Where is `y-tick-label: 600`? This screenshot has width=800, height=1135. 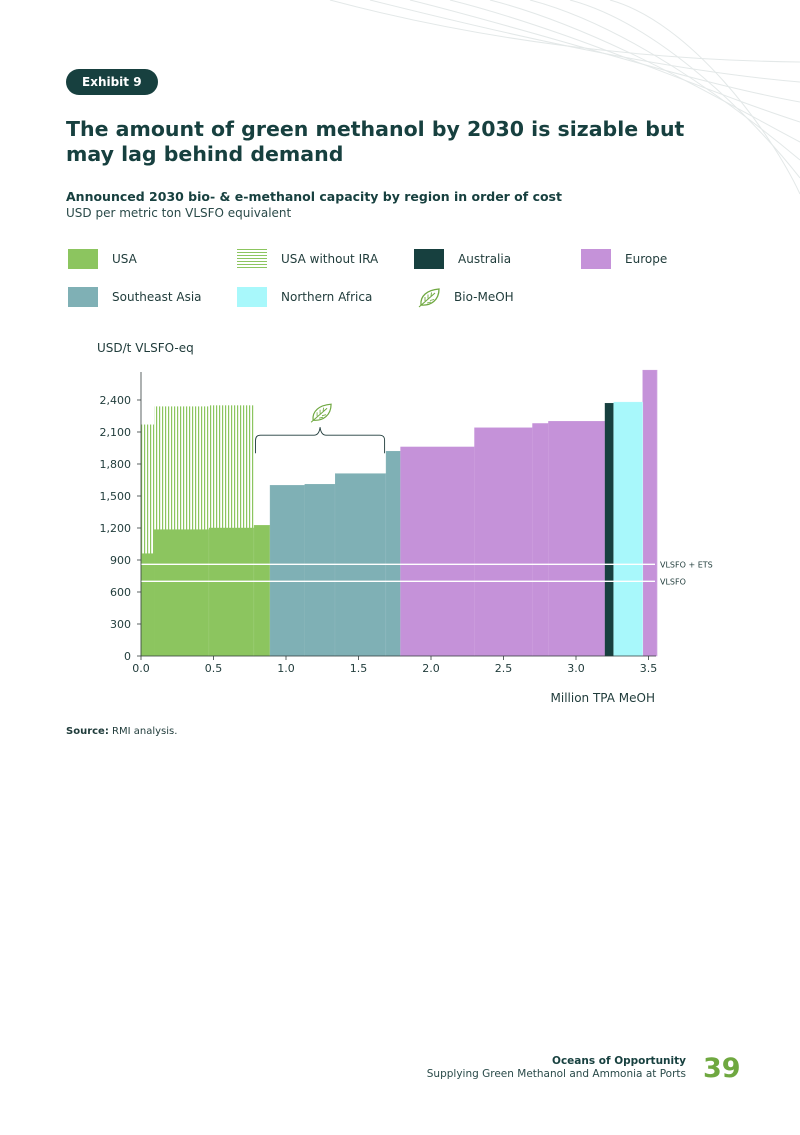
y-tick-label: 600 is located at coordinates (120, 592).